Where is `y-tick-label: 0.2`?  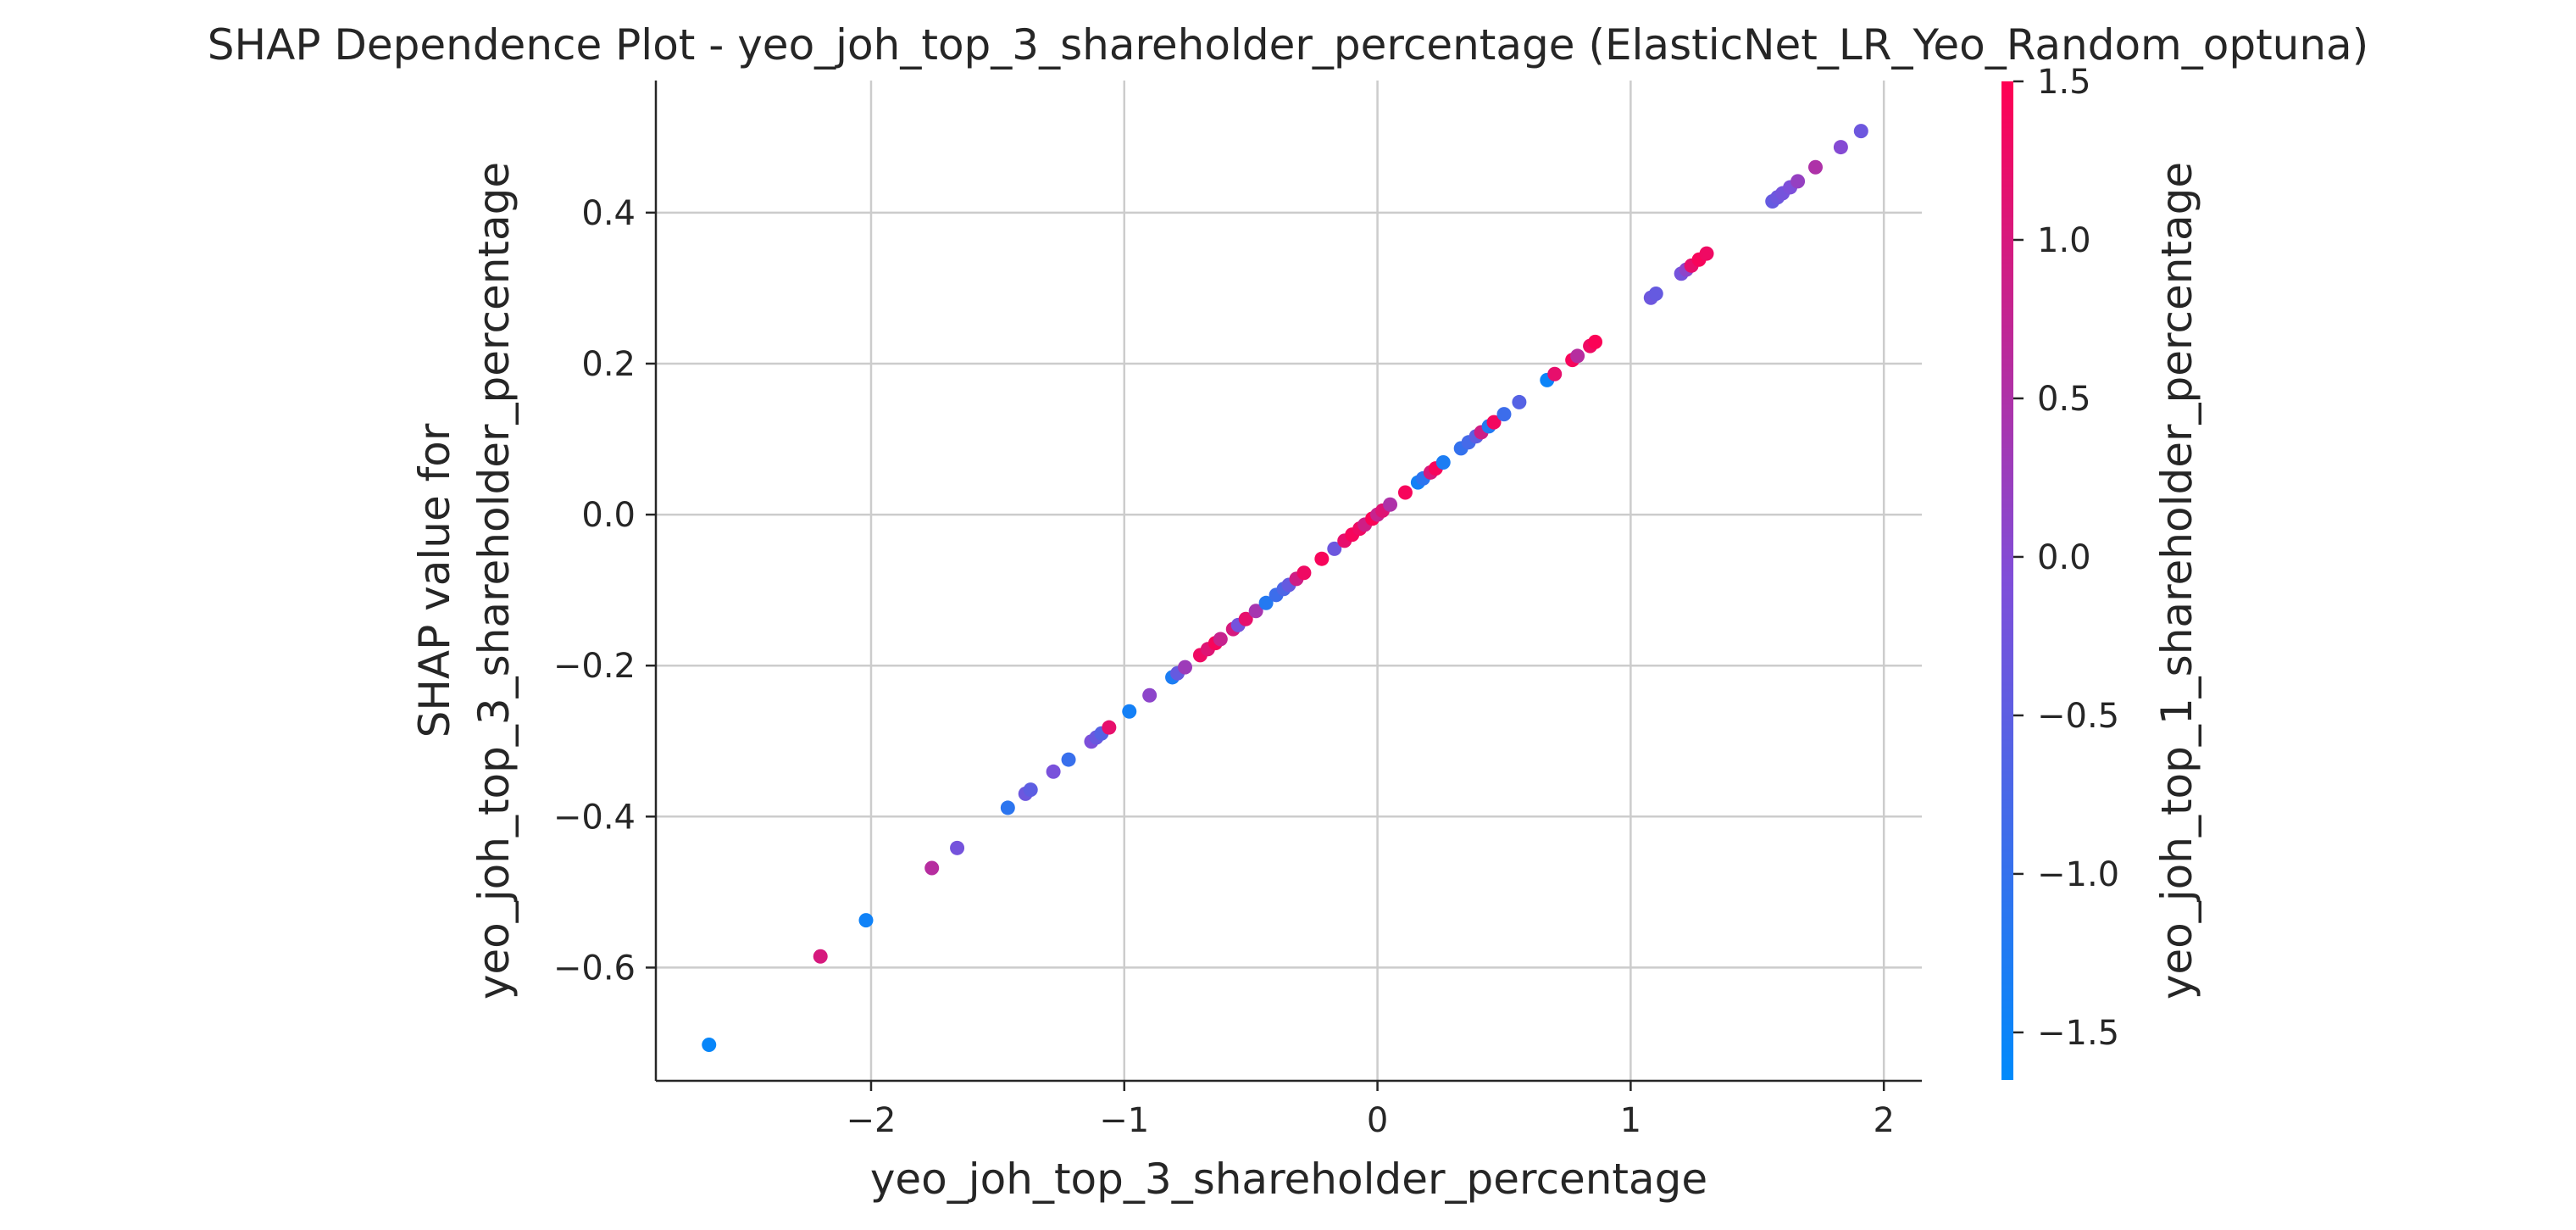
y-tick-label: 0.2 is located at coordinates (608, 364).